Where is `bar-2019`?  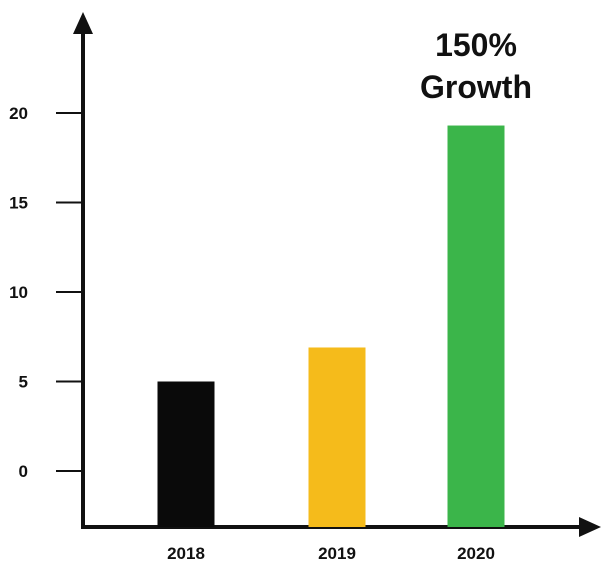
bar-2019 is located at coordinates (337, 437).